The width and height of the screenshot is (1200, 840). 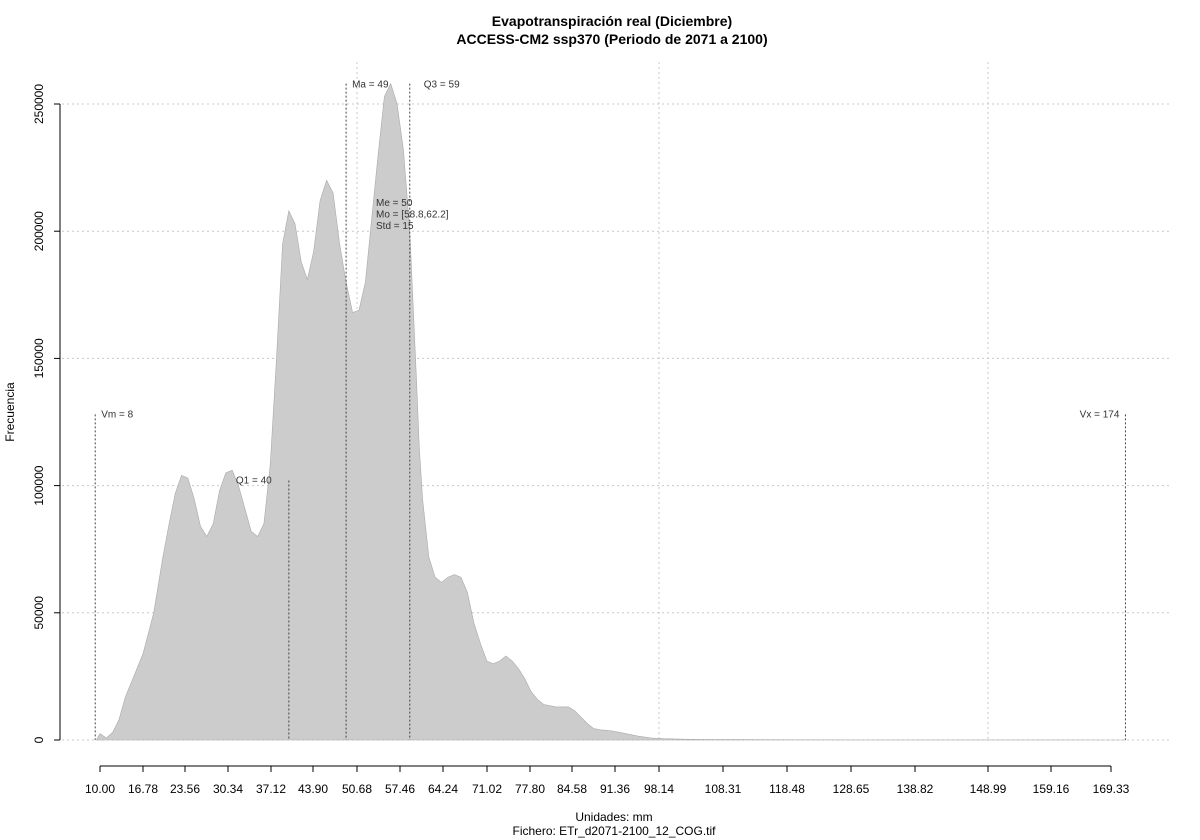 I want to click on x-axis-label: Unidades: mm, so click(x=613, y=817).